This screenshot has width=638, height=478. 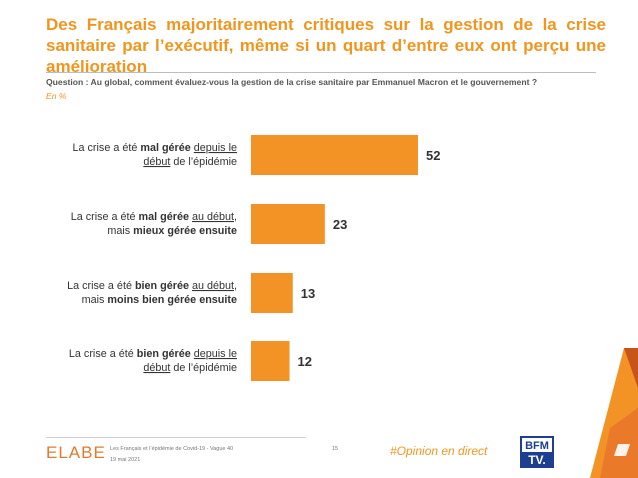 I want to click on data-label-3: 13, so click(x=308, y=293).